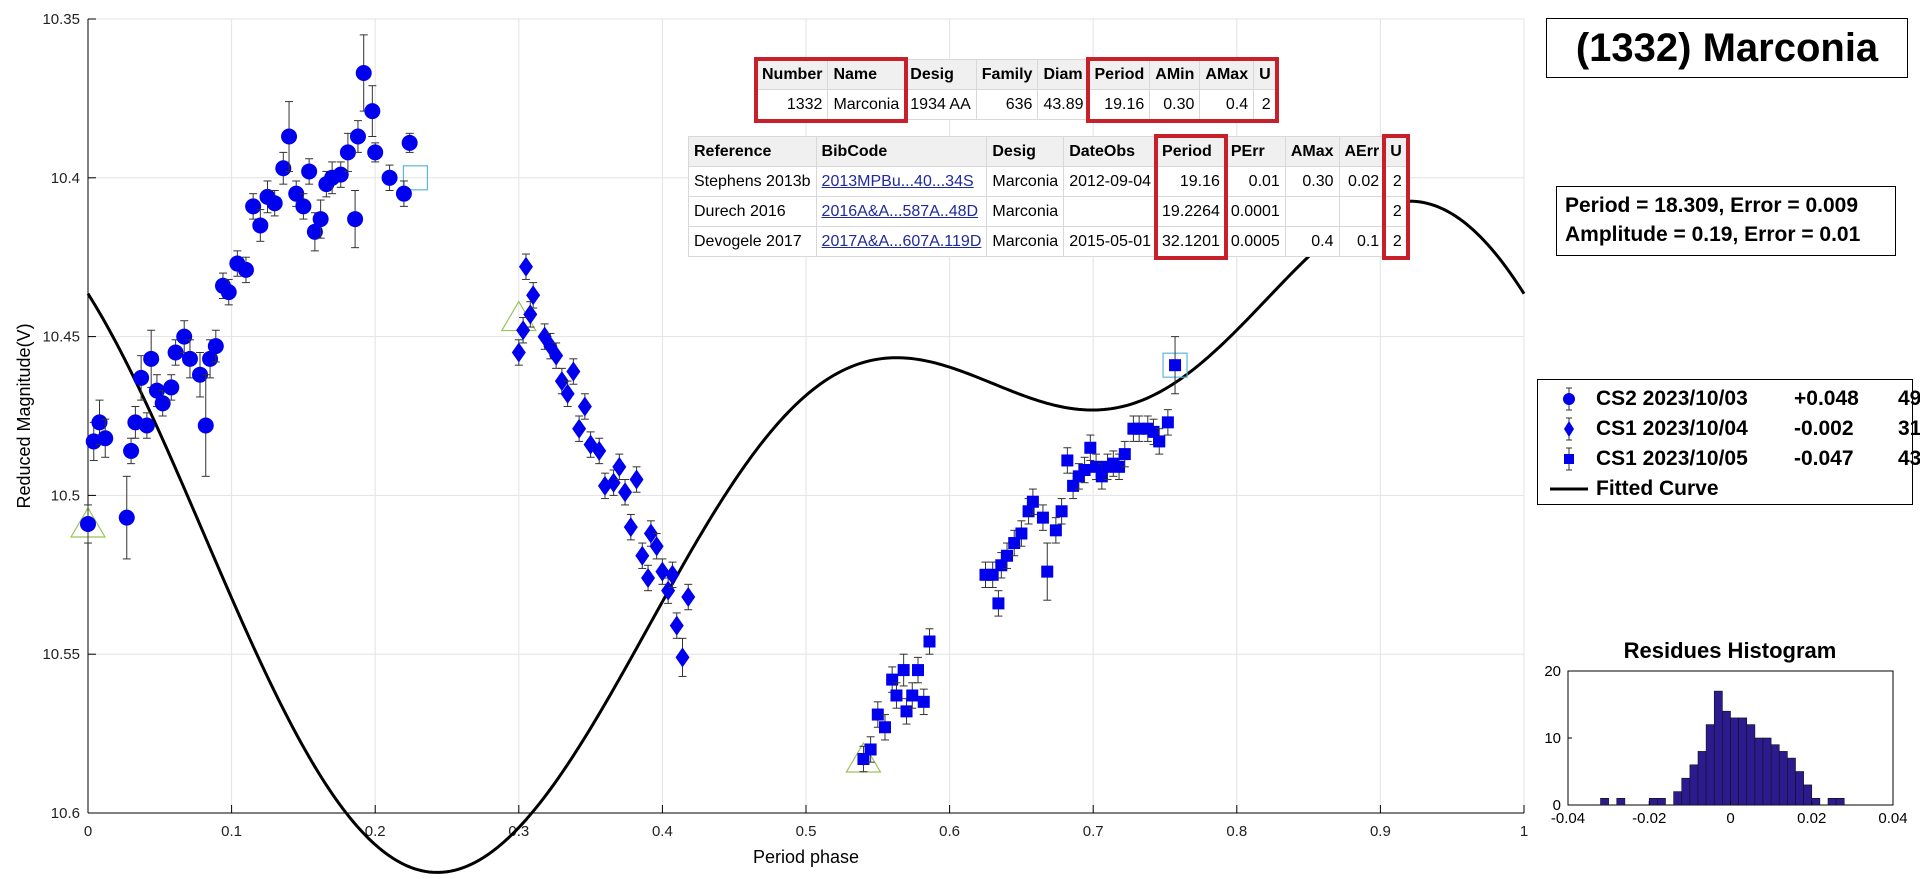 This screenshot has width=1920, height=879. I want to click on legend-entry: CS2 2023/10/03 +0.048 49, so click(1729, 399).